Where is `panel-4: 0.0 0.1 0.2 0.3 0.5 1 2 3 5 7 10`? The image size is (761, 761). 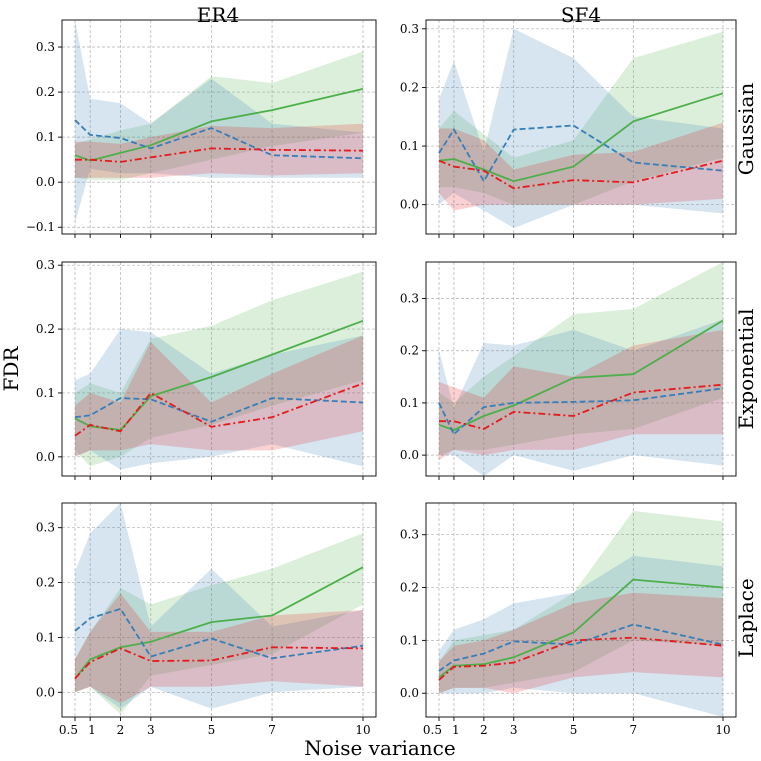
panel-4: 0.0 0.1 0.2 0.3 0.5 1 2 3 5 7 10 is located at coordinates (206, 619).